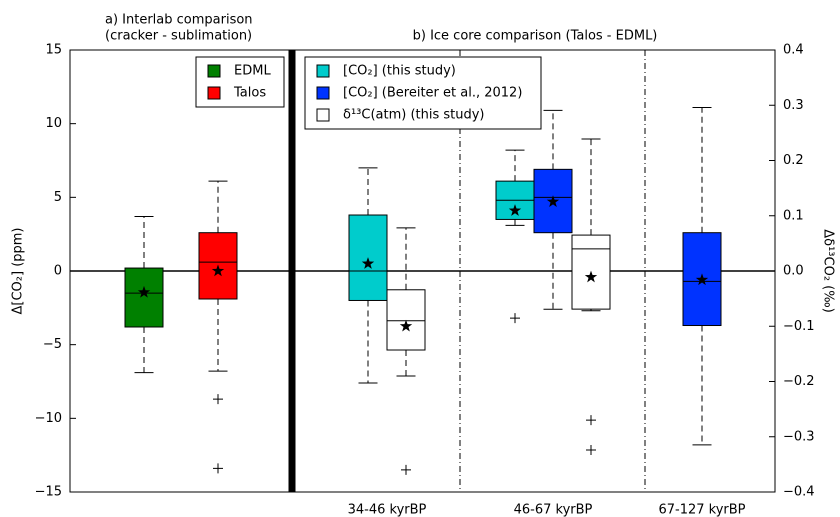 The image size is (840, 517). I want to click on y2-tick-label: 0.4, so click(793, 50).